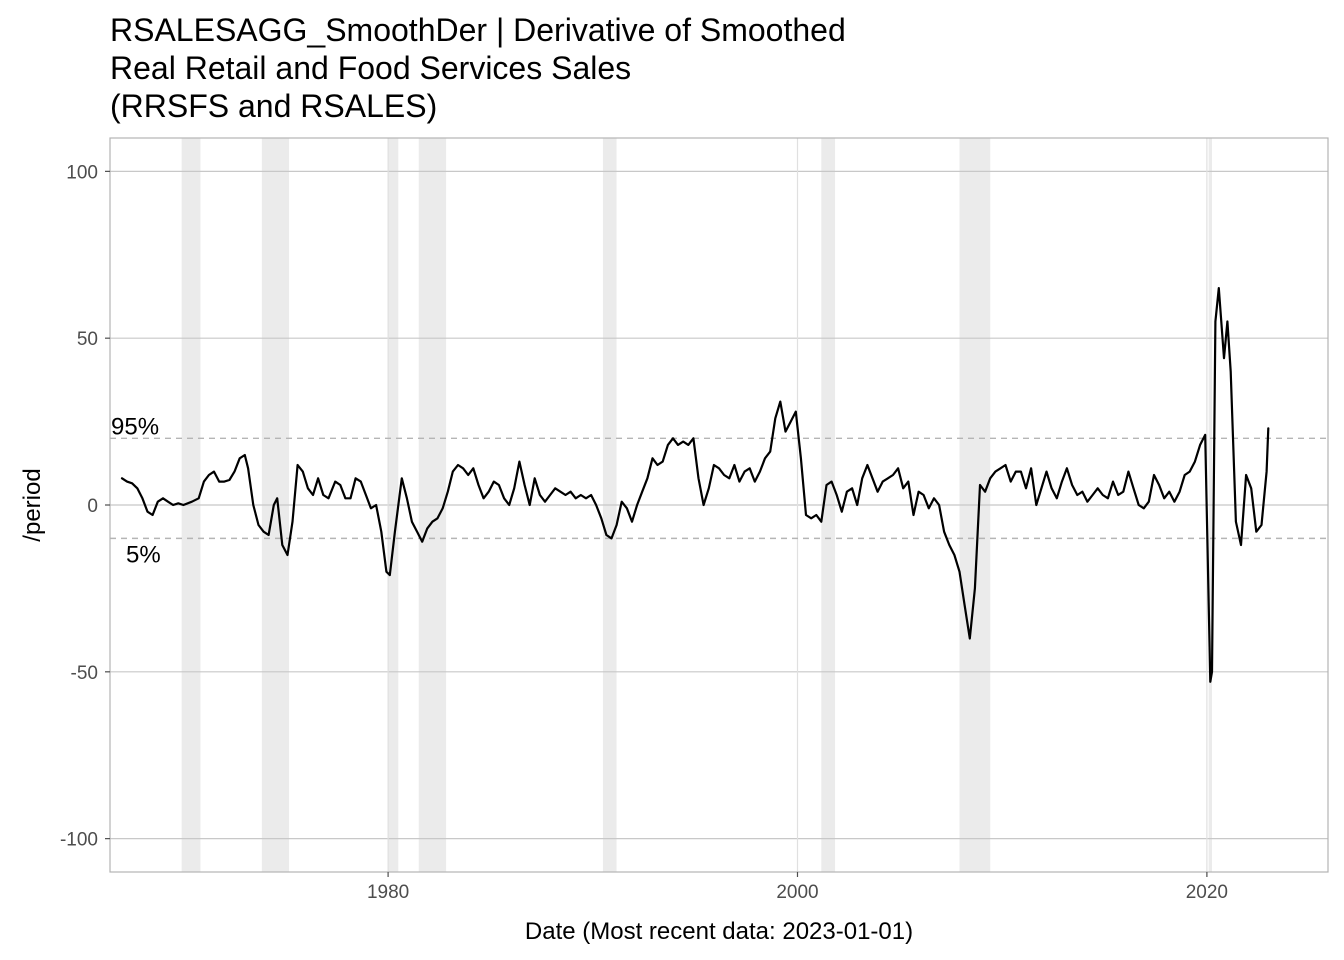 This screenshot has width=1344, height=960. Describe the element at coordinates (370, 68) in the screenshot. I see `chart-title-line-2: Real Retail and Food Services Sales` at that location.